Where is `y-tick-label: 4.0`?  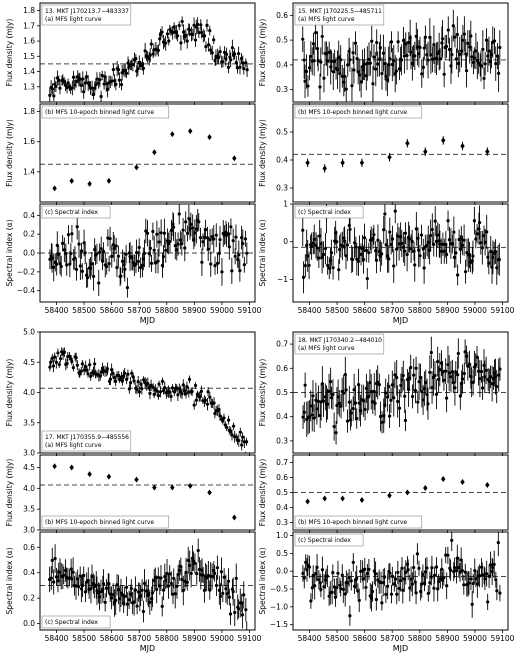
y-tick-label: 4.0 is located at coordinates (29, 392).